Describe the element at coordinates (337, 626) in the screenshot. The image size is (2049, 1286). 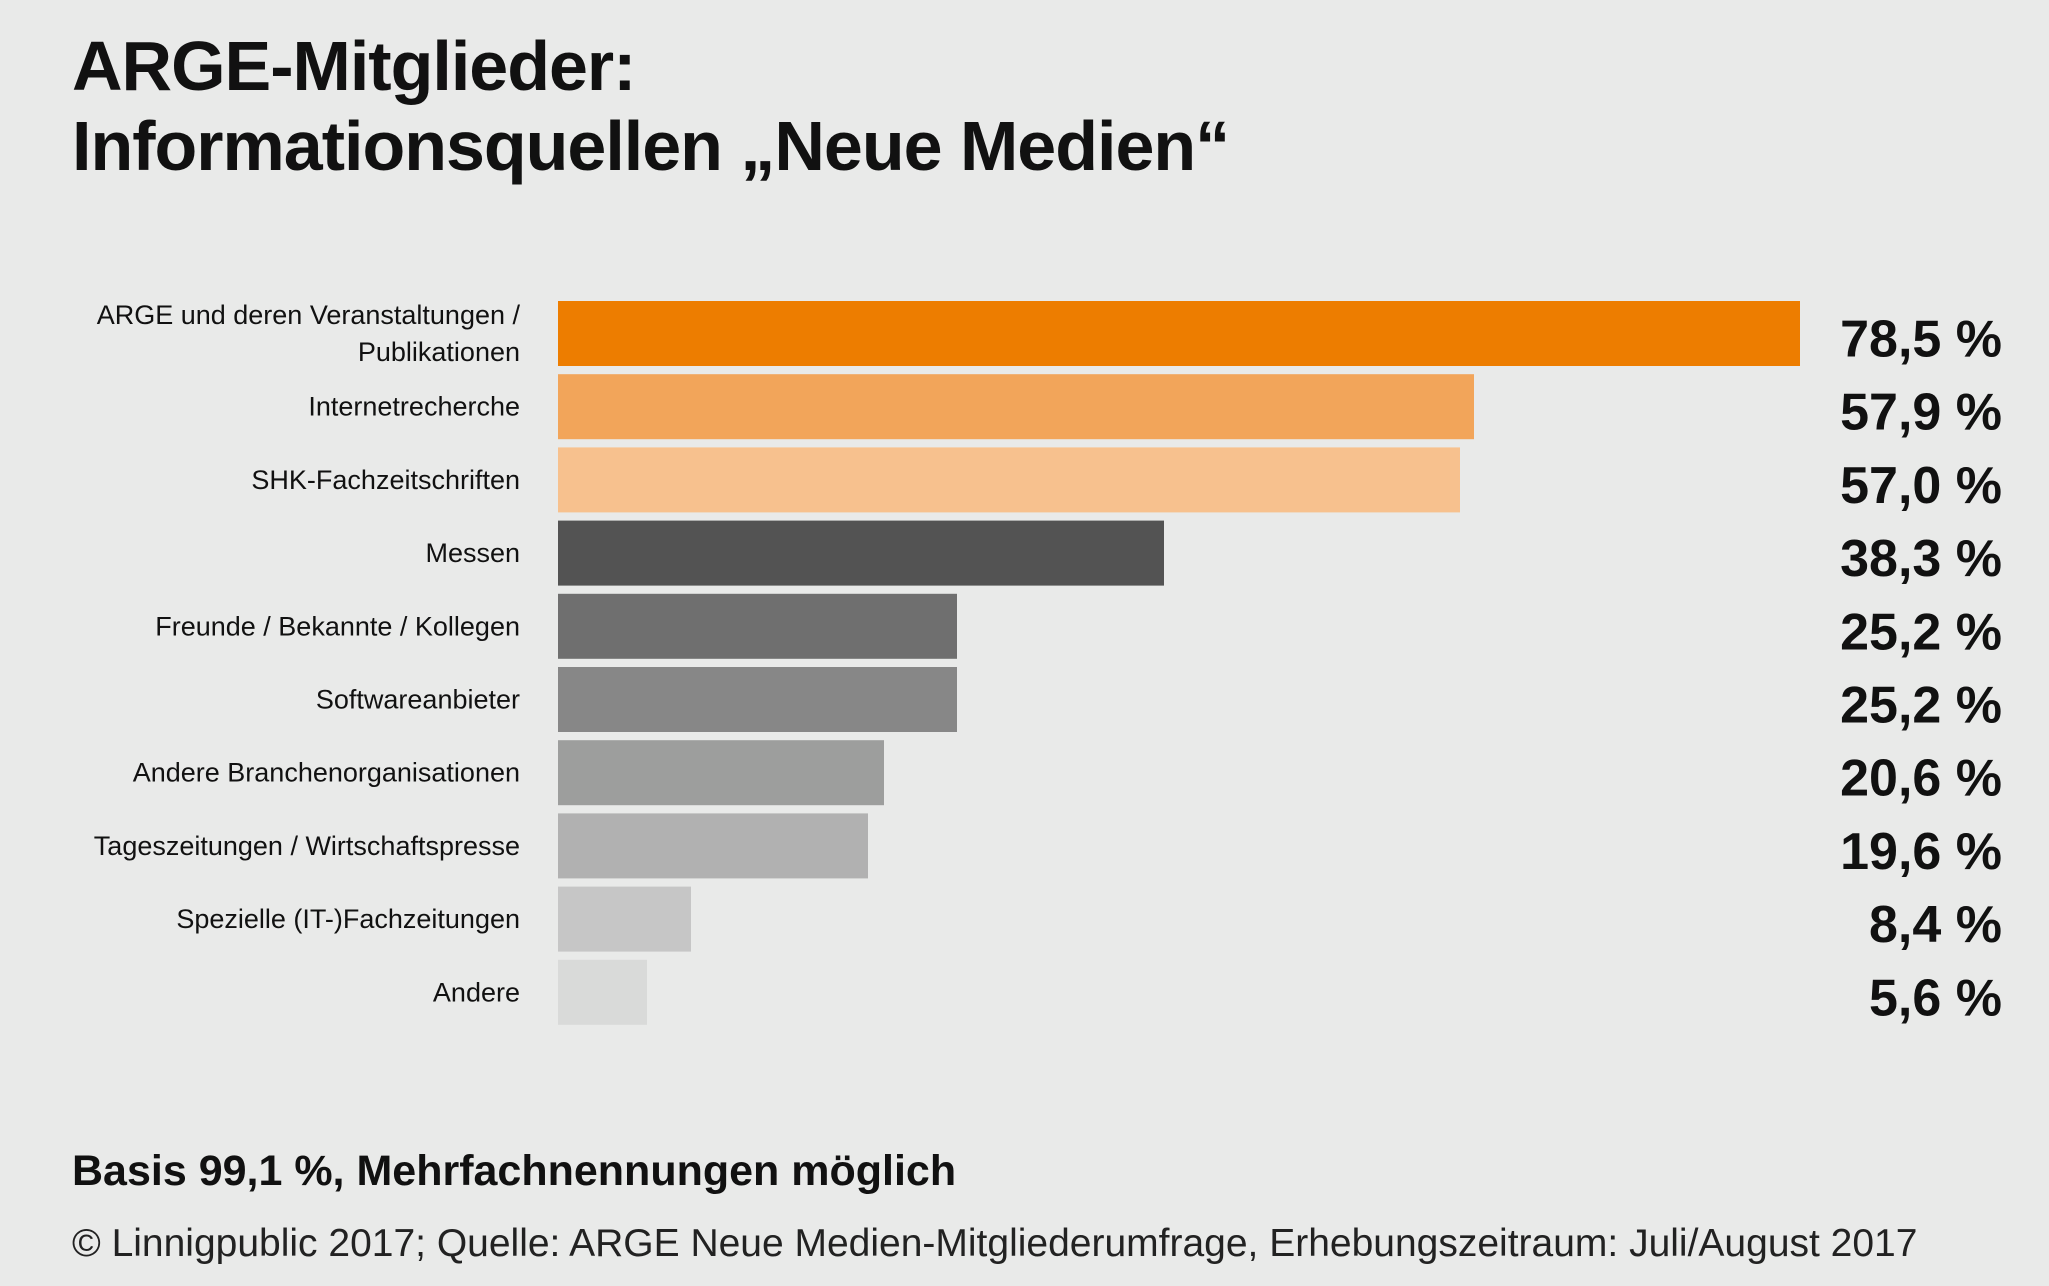
I see `category-label-5: Freunde / Bekannte / Kollegen` at that location.